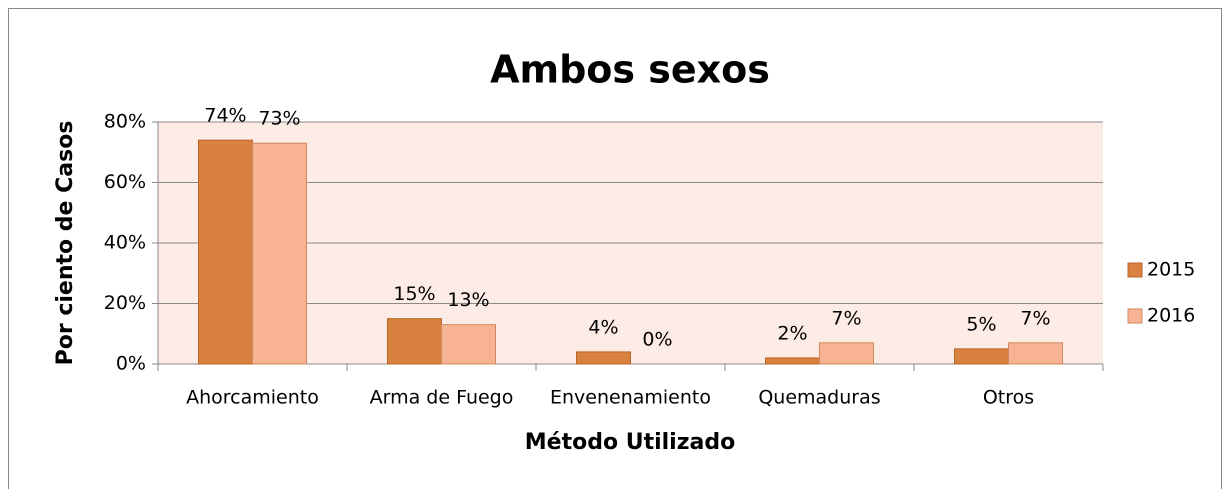 This screenshot has height=489, width=1230. I want to click on data-label: 0%, so click(657, 340).